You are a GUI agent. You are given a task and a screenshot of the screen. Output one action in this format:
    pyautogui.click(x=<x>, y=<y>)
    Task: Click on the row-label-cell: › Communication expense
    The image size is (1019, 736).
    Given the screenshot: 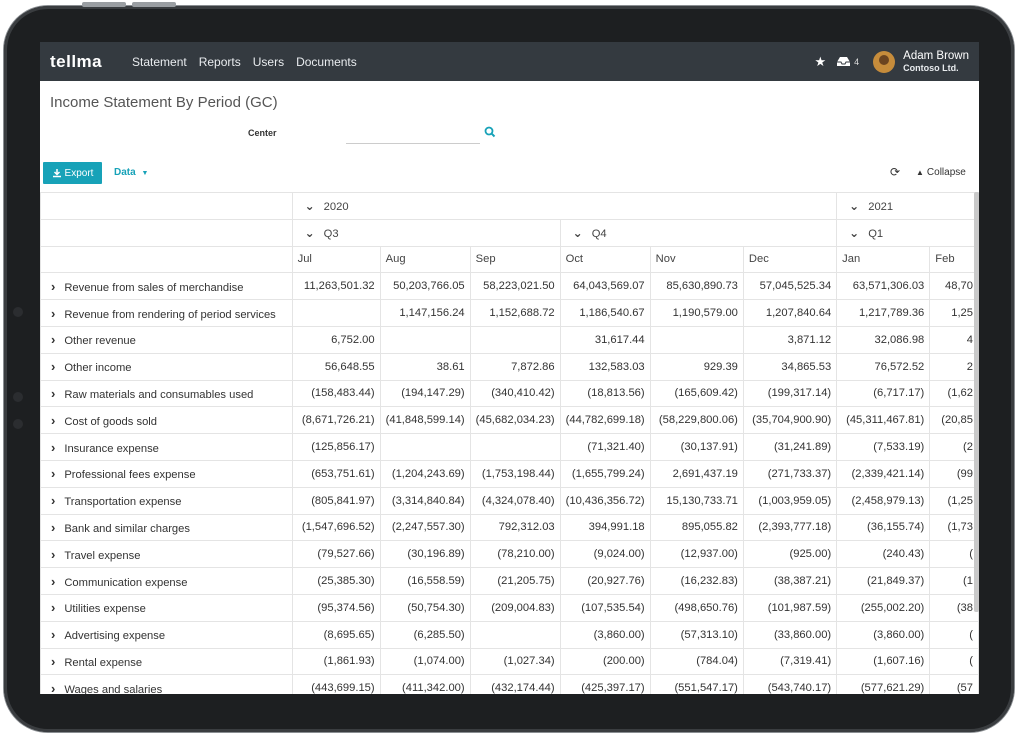 What is the action you would take?
    pyautogui.click(x=166, y=581)
    